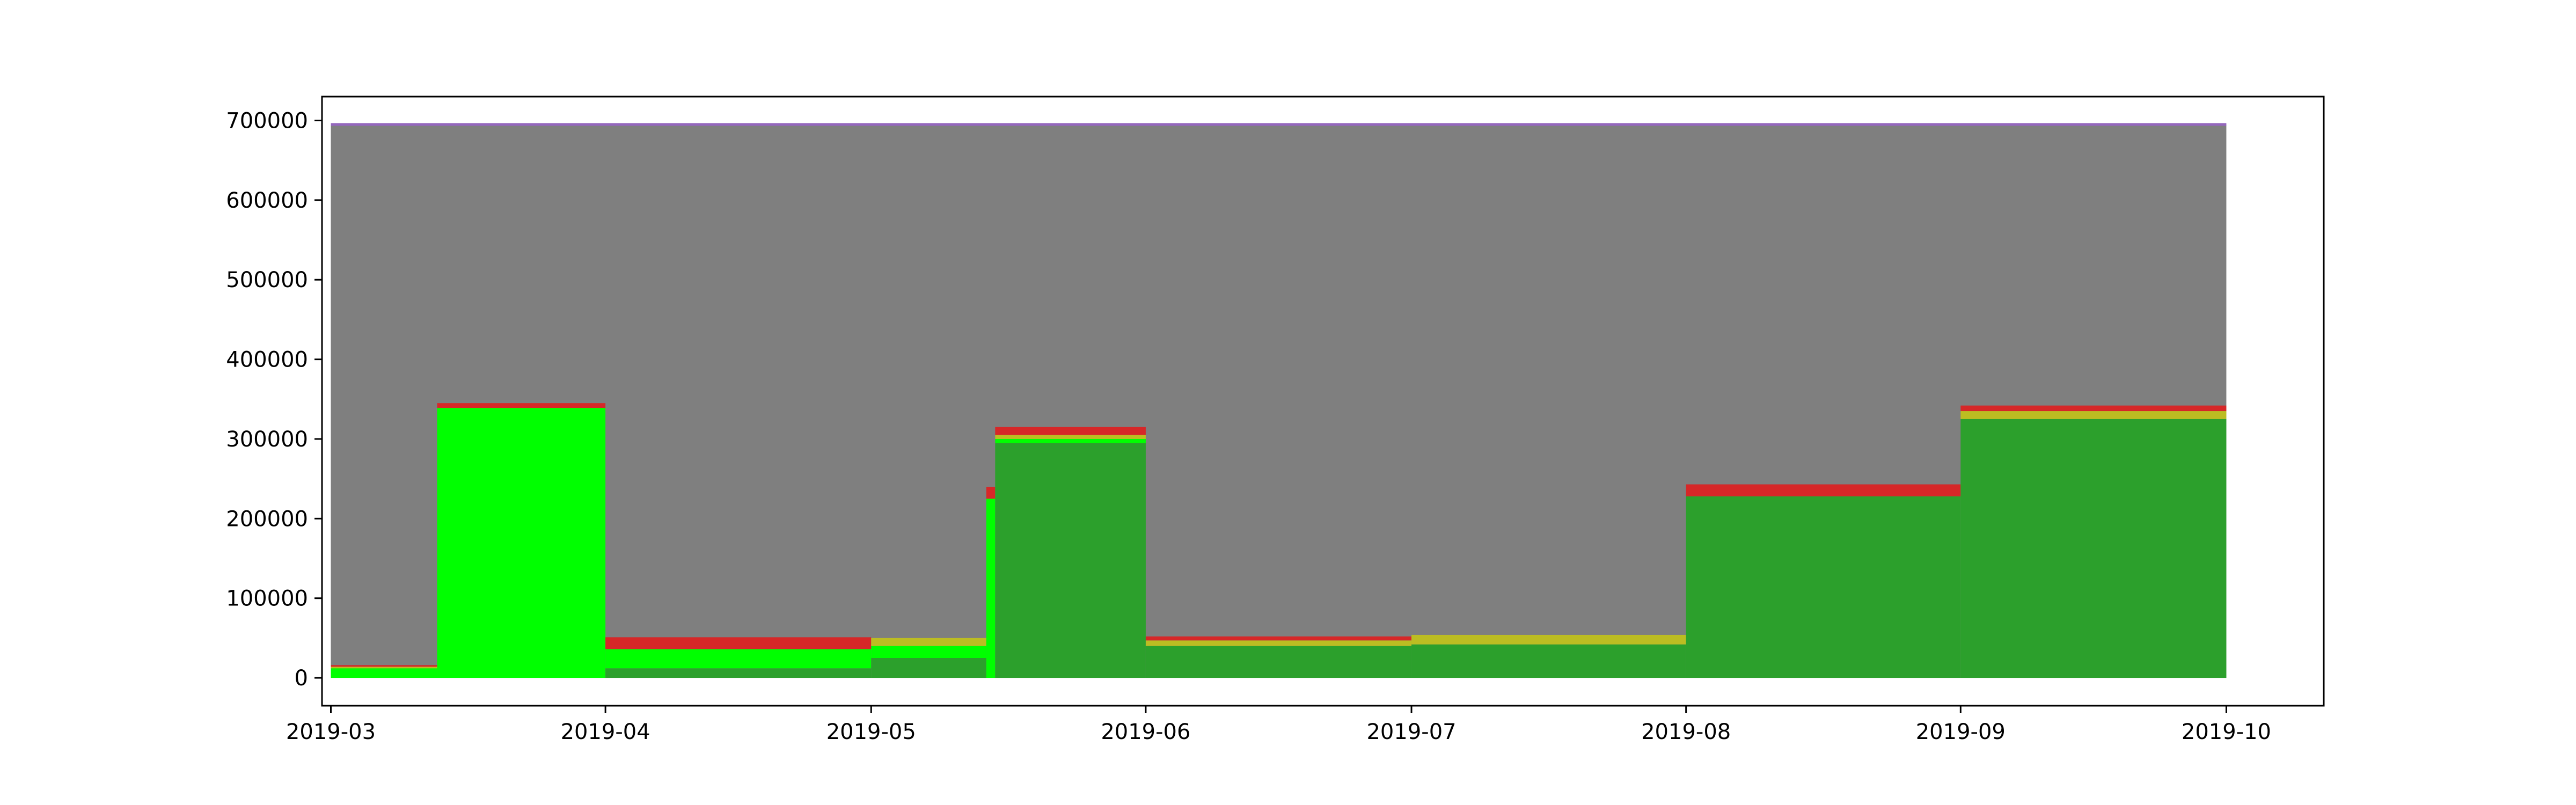 The height and width of the screenshot is (805, 2576). I want to click on segment-5-band-red, so click(1070, 431).